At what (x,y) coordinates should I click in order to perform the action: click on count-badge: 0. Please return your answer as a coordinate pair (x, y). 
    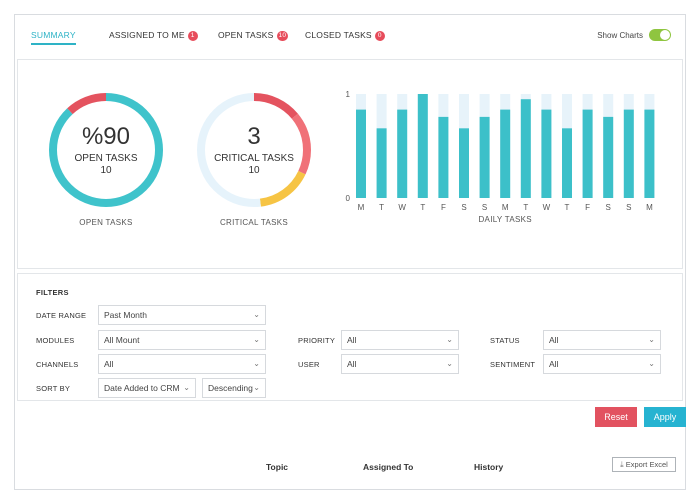
    Looking at the image, I should click on (379, 36).